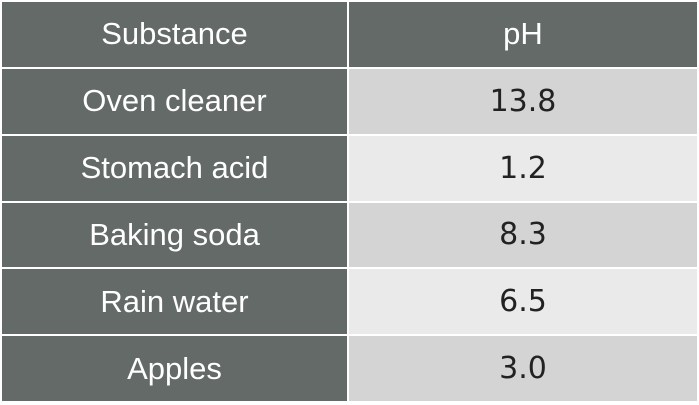  I want to click on row-3-ph: 8.3, so click(523, 235).